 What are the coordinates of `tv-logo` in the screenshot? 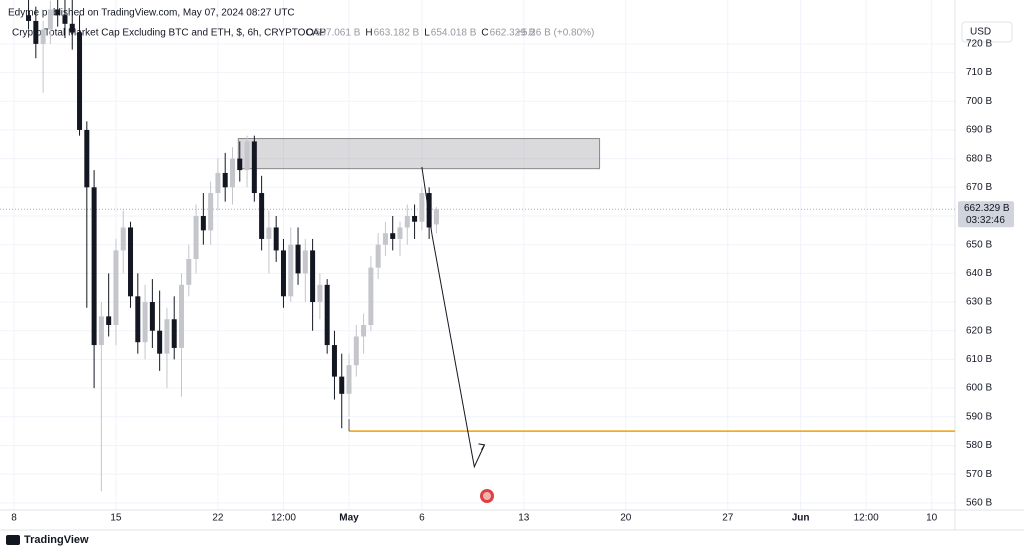 It's located at (13, 540).